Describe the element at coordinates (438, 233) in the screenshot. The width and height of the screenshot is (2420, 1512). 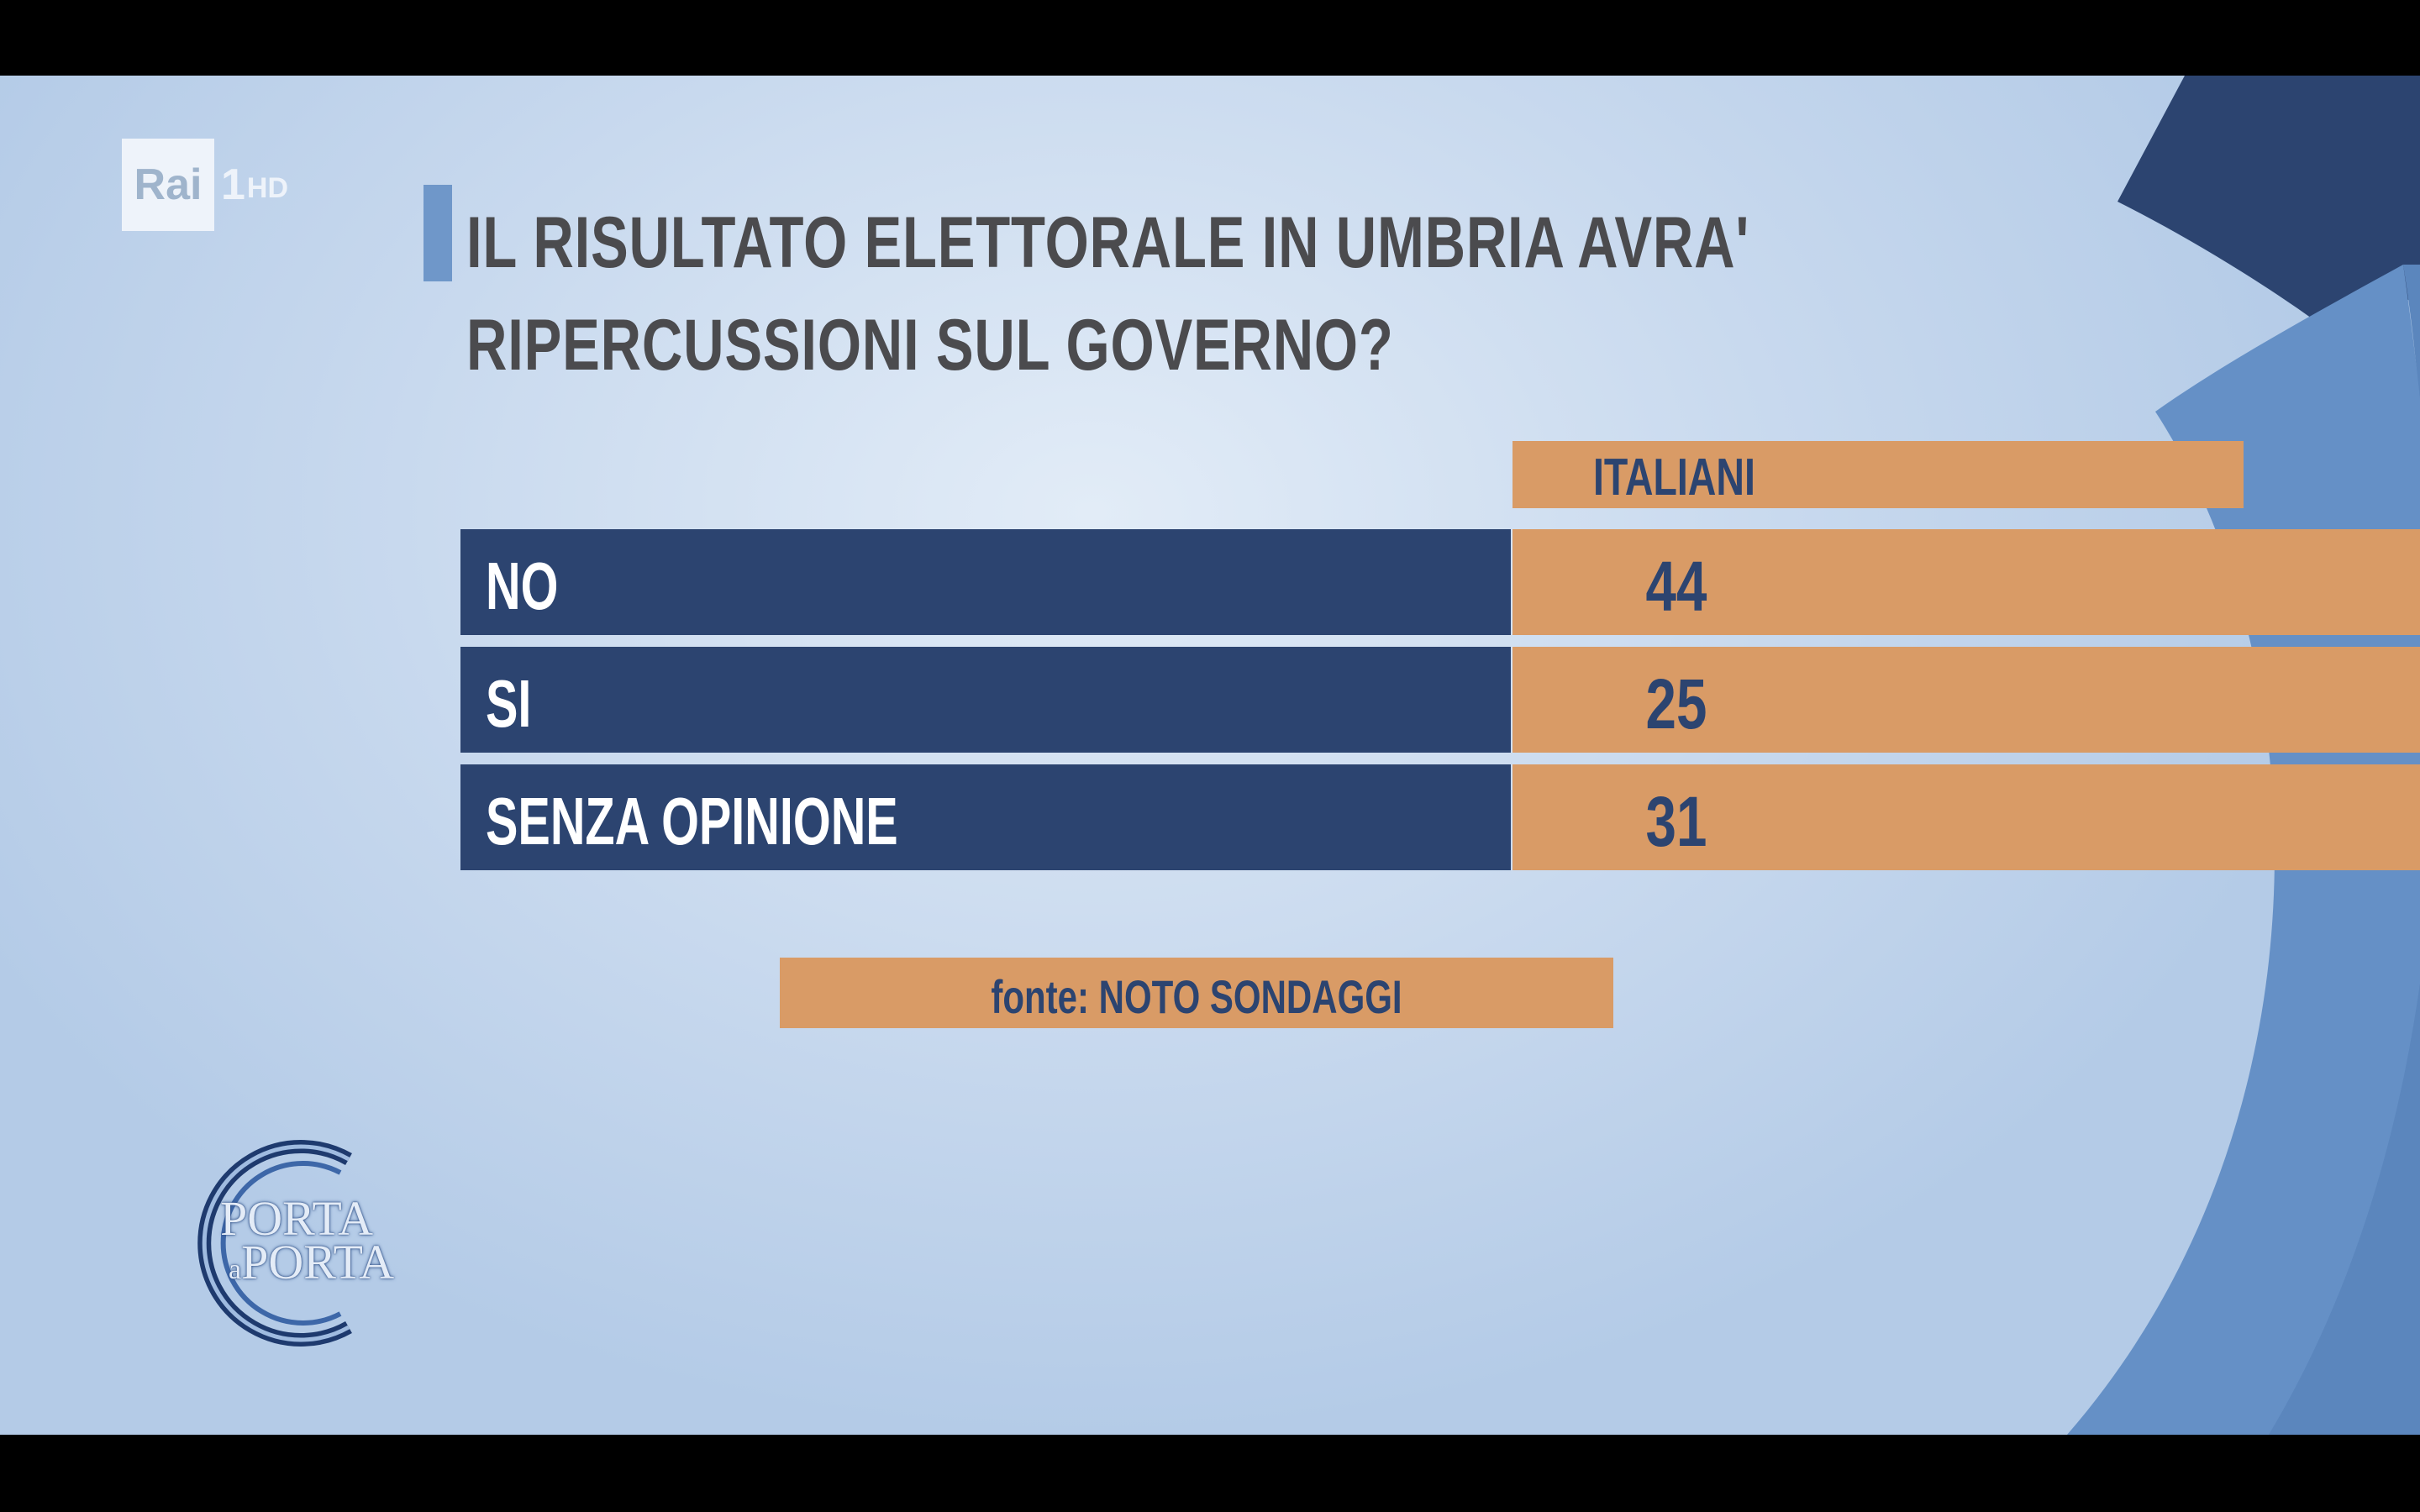
I see `title-accent-bar` at that location.